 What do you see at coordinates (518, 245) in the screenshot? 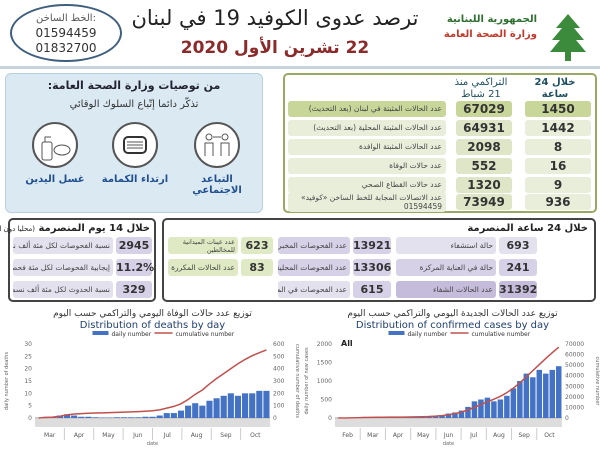
I see `stat-value: 693` at bounding box center [518, 245].